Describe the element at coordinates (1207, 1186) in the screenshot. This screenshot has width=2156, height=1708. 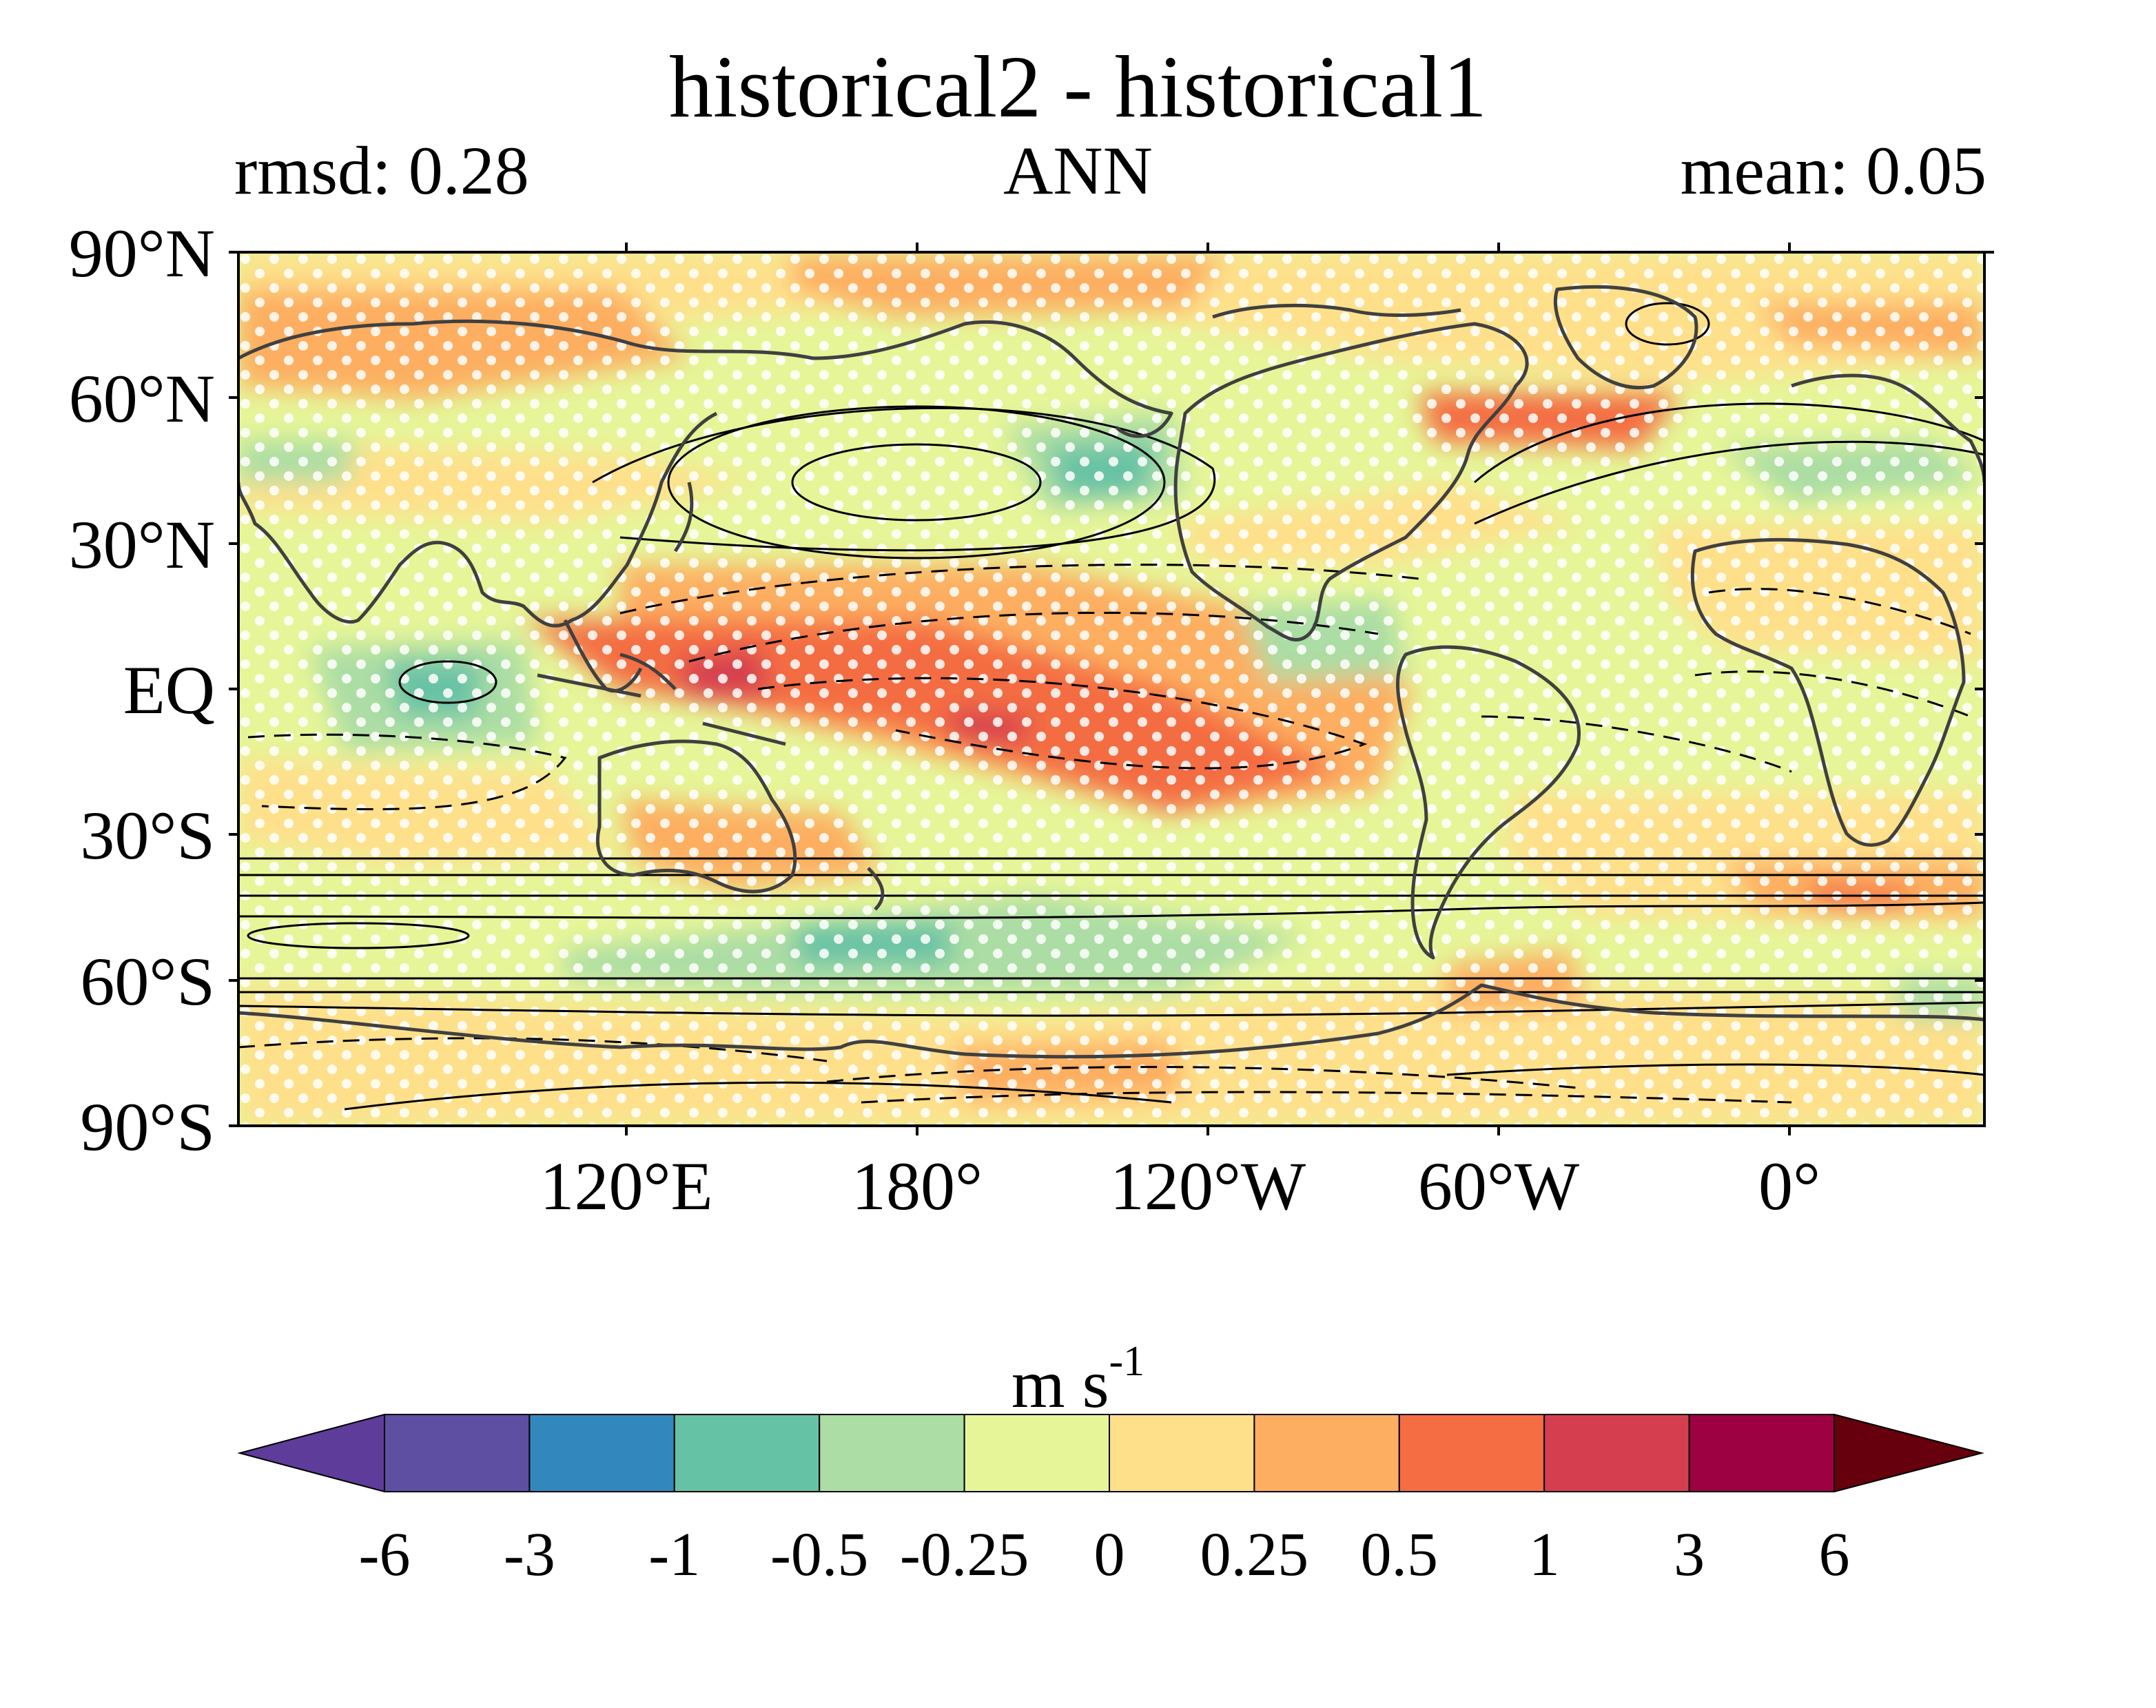
I see `lon-label-120w: 120°W` at that location.